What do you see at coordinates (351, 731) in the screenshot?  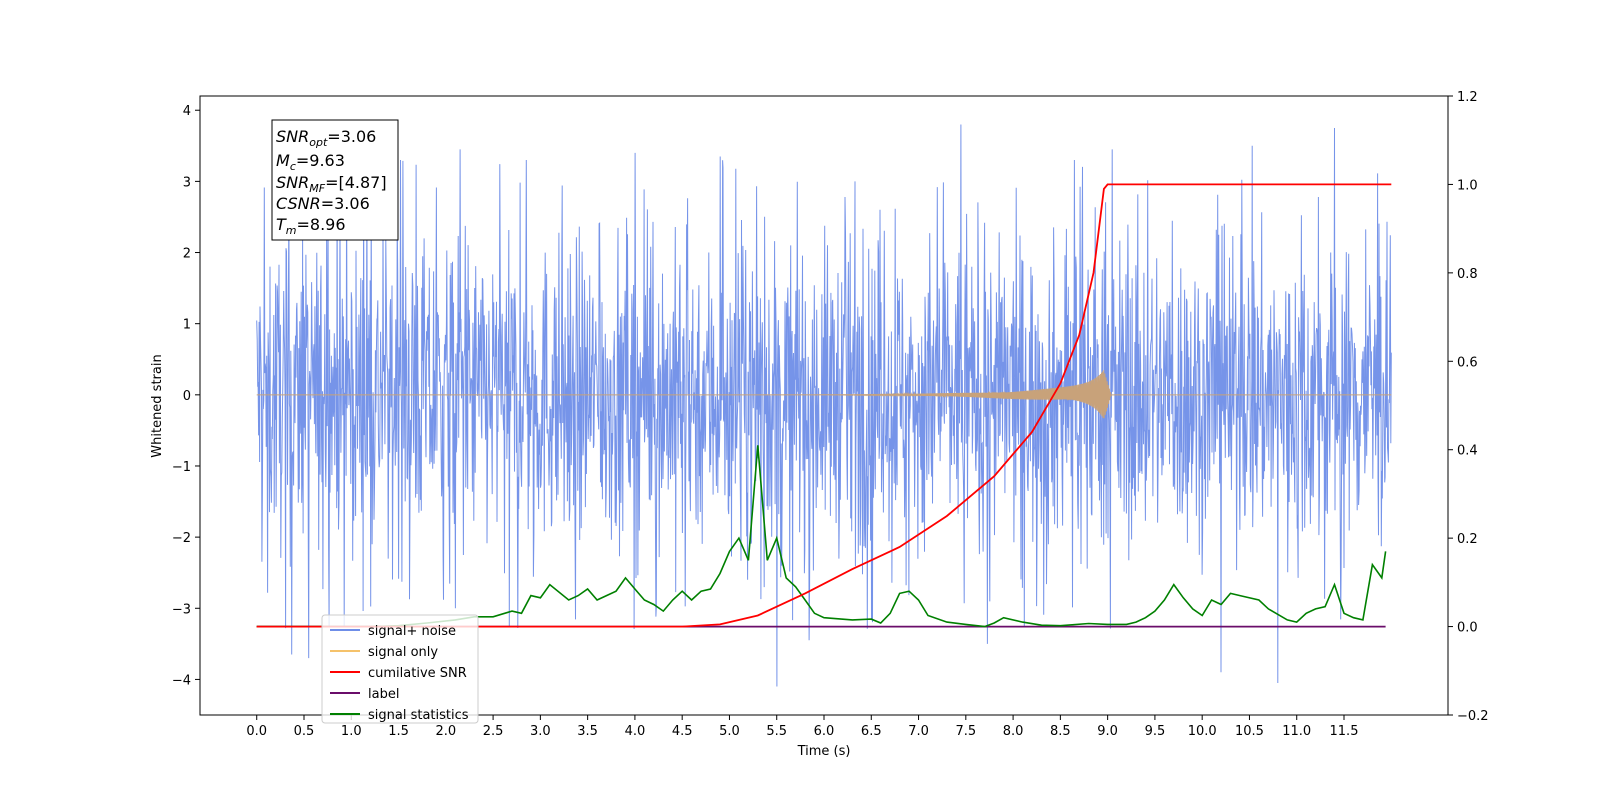 I see `x-tick-label: 1.0` at bounding box center [351, 731].